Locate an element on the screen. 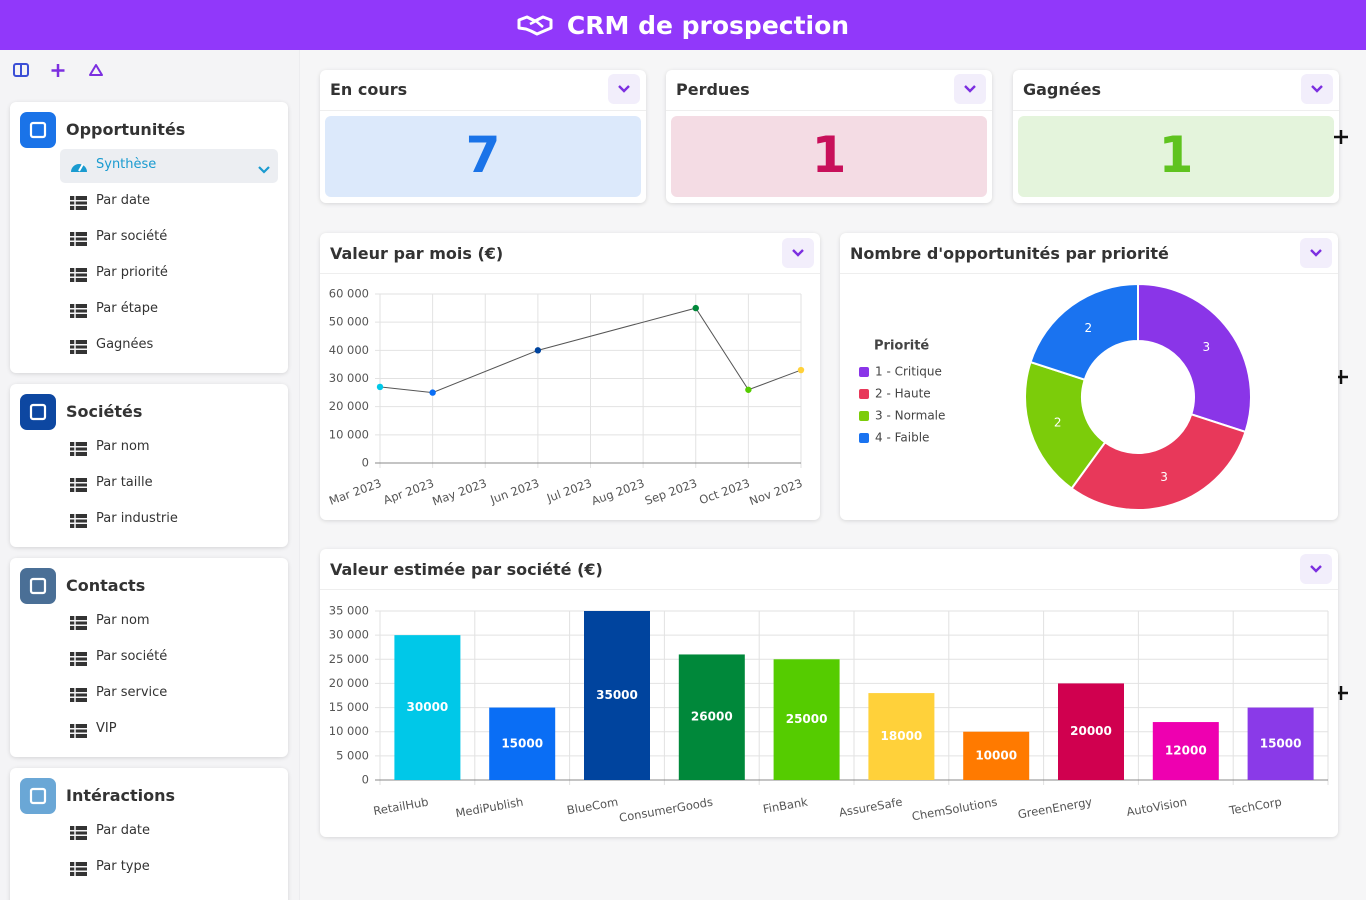 The image size is (1366, 900). add-button is located at coordinates (58, 70).